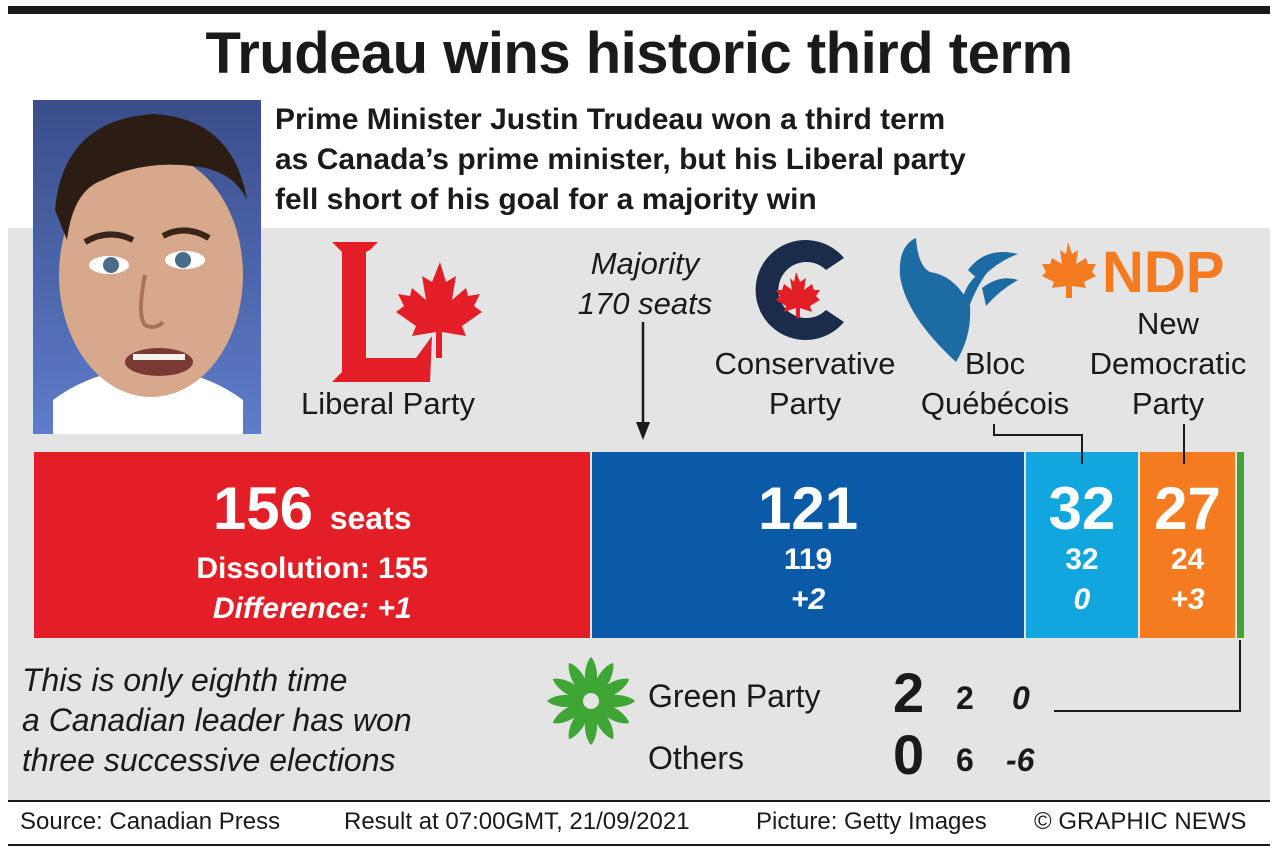  Describe the element at coordinates (1082, 508) in the screenshot. I see `bloc-seats: 32` at that location.